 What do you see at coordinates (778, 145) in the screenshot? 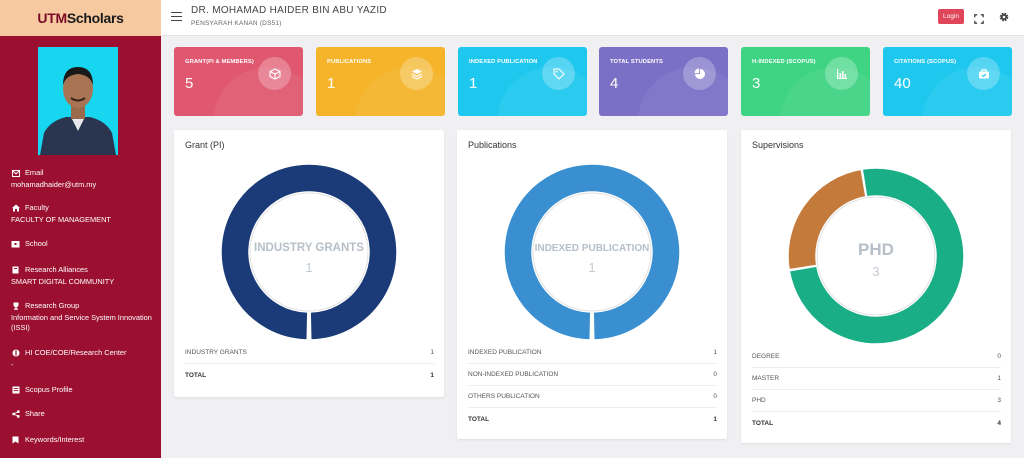
I see `panel-title: Supervisions` at bounding box center [778, 145].